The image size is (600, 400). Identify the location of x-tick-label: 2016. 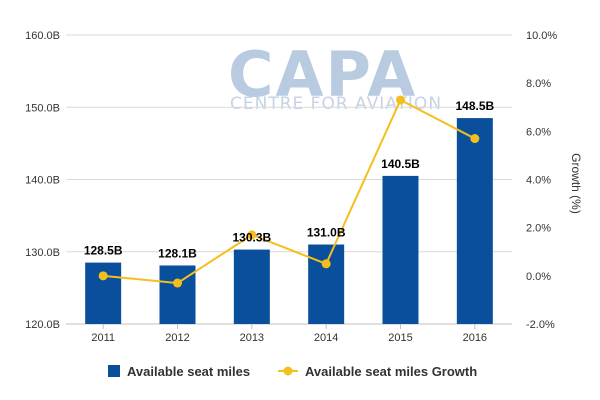
(475, 338).